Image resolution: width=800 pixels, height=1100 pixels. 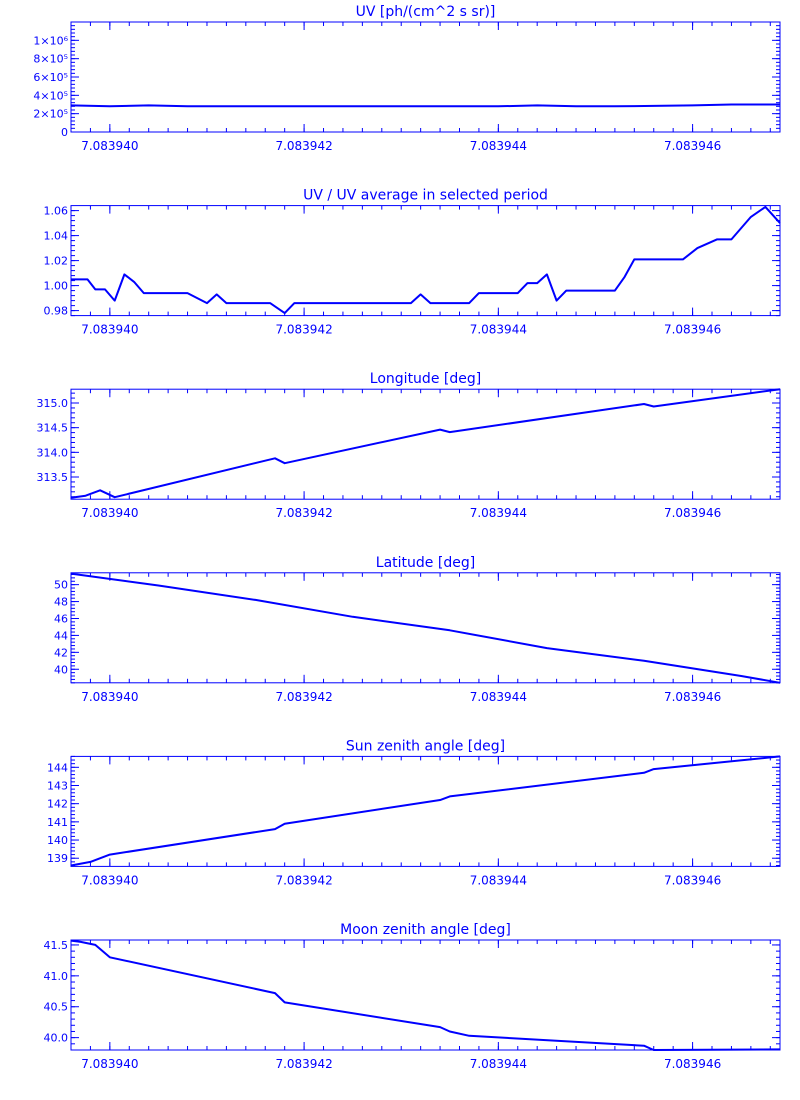 What do you see at coordinates (56, 976) in the screenshot?
I see `y-tick-label: 41.0` at bounding box center [56, 976].